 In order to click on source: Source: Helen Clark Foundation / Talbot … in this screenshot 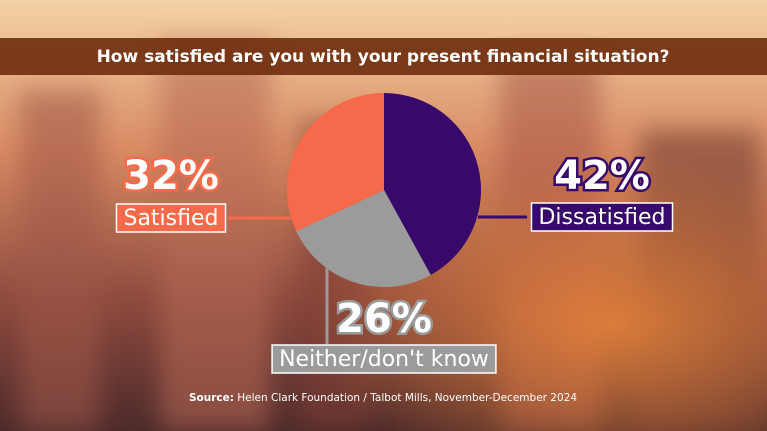, I will do `click(383, 398)`.